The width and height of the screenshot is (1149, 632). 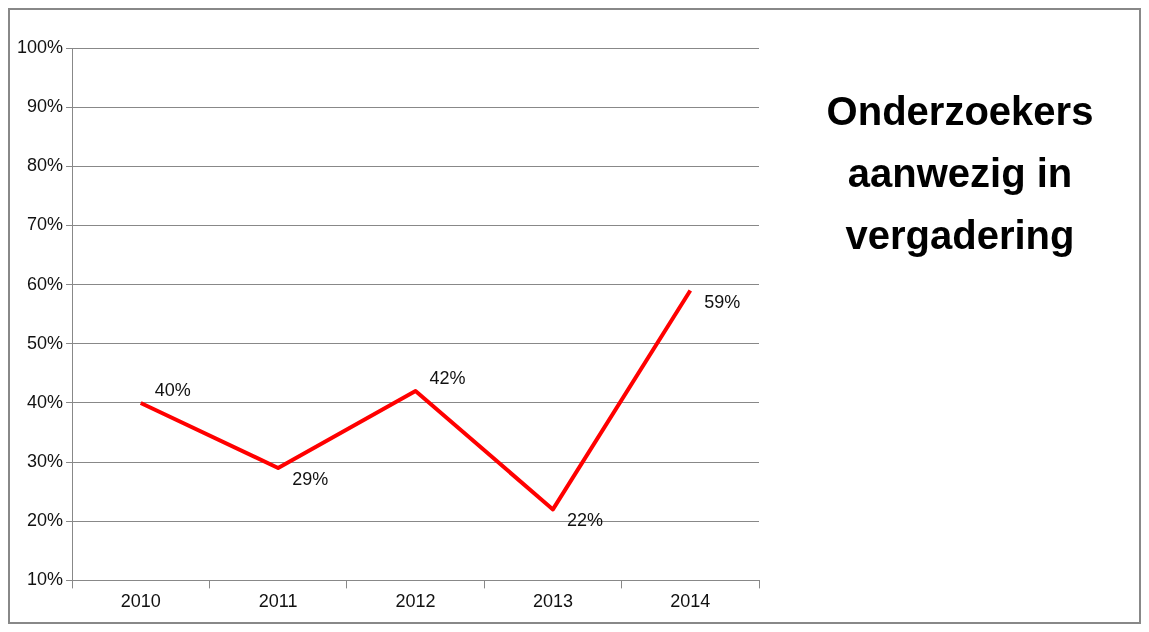 What do you see at coordinates (45, 520) in the screenshot?
I see `y-tick-label: 20%` at bounding box center [45, 520].